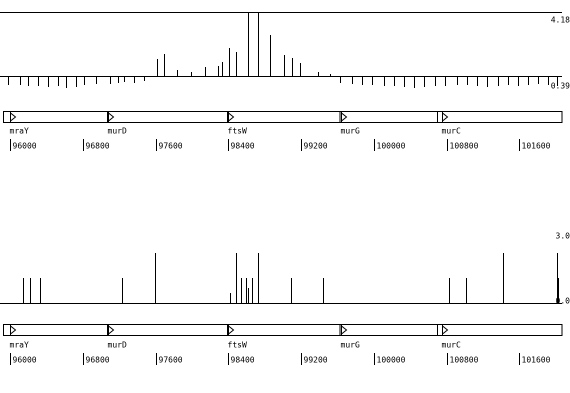 The height and width of the screenshot is (393, 570). What do you see at coordinates (563, 301) in the screenshot?
I see `y-tick-label: 0.0` at bounding box center [563, 301].